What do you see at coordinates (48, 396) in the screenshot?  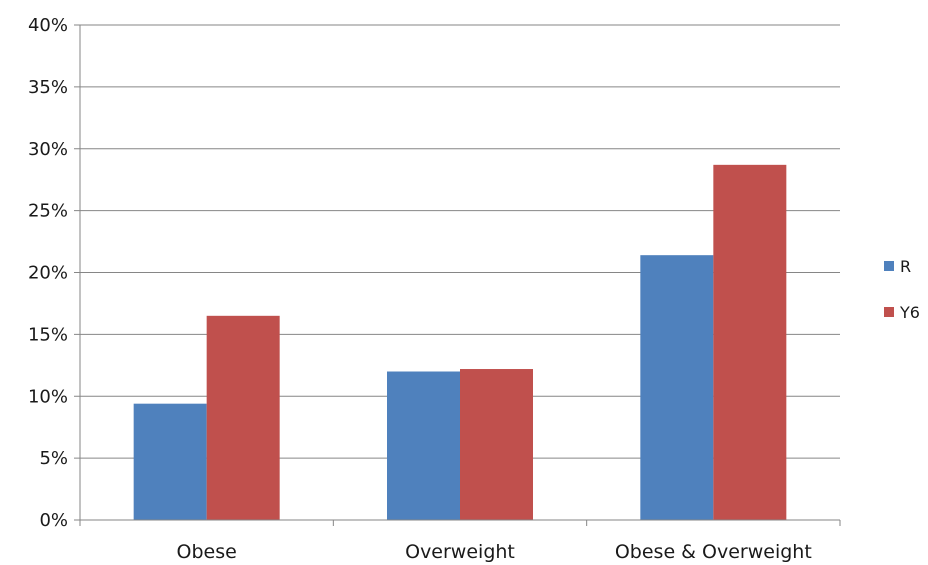 I see `y-tick-label: 10%` at bounding box center [48, 396].